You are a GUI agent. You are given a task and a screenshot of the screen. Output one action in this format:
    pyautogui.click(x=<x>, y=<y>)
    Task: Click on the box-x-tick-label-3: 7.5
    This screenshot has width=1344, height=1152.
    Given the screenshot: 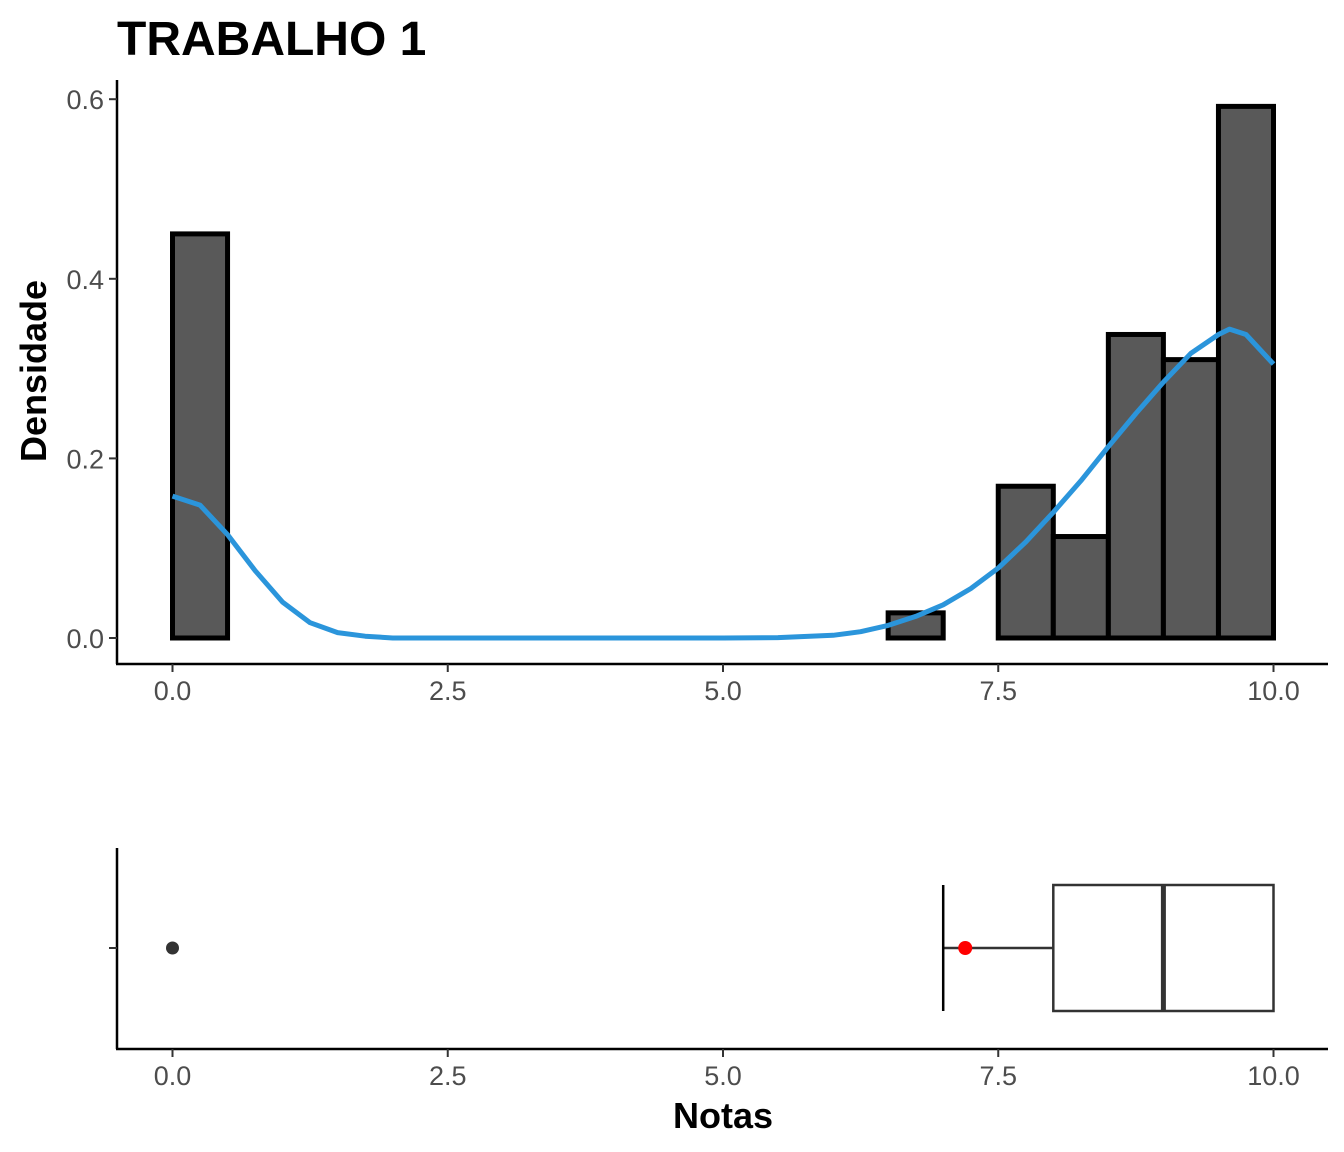 What is the action you would take?
    pyautogui.click(x=998, y=1076)
    